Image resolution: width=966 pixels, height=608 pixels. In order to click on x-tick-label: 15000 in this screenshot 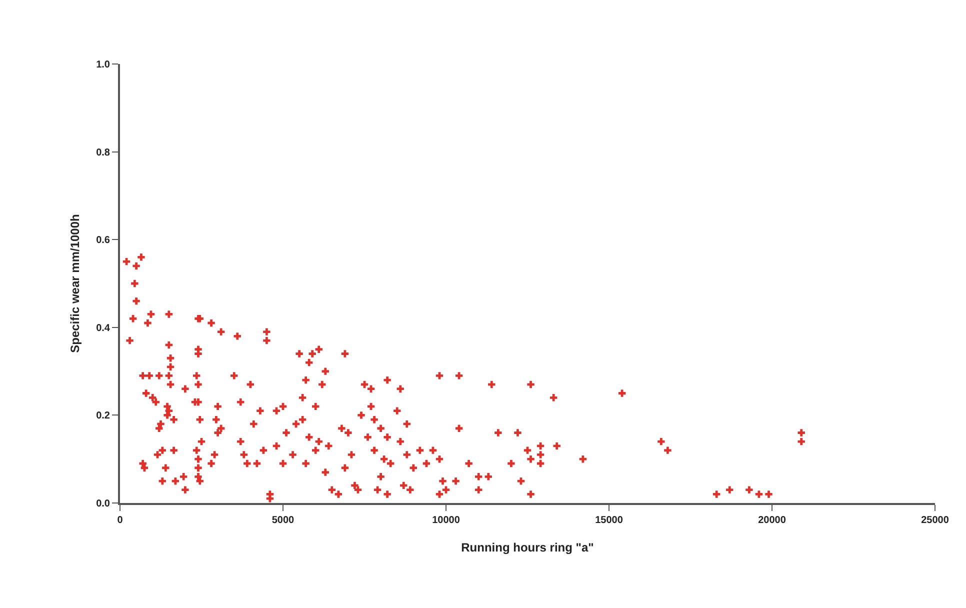, I will do `click(609, 520)`.